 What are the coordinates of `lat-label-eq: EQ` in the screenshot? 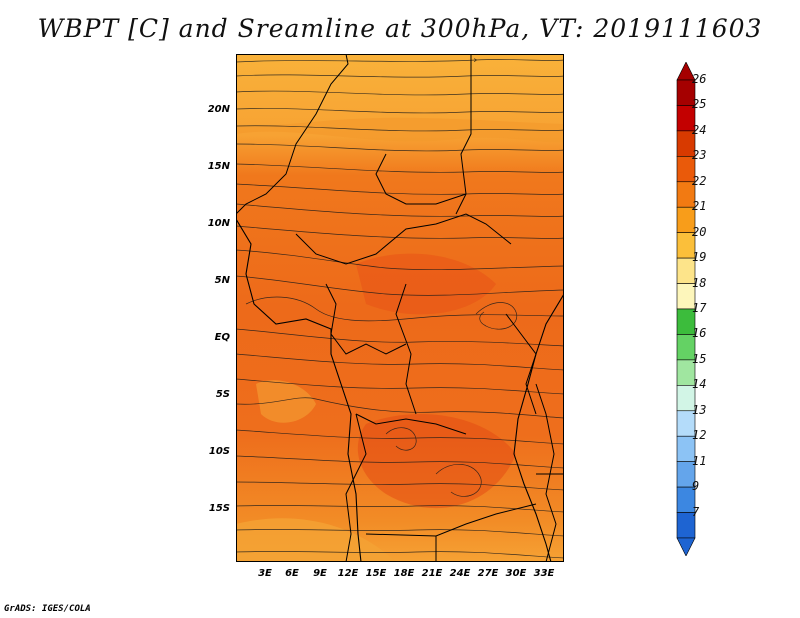 It's located at (222, 337).